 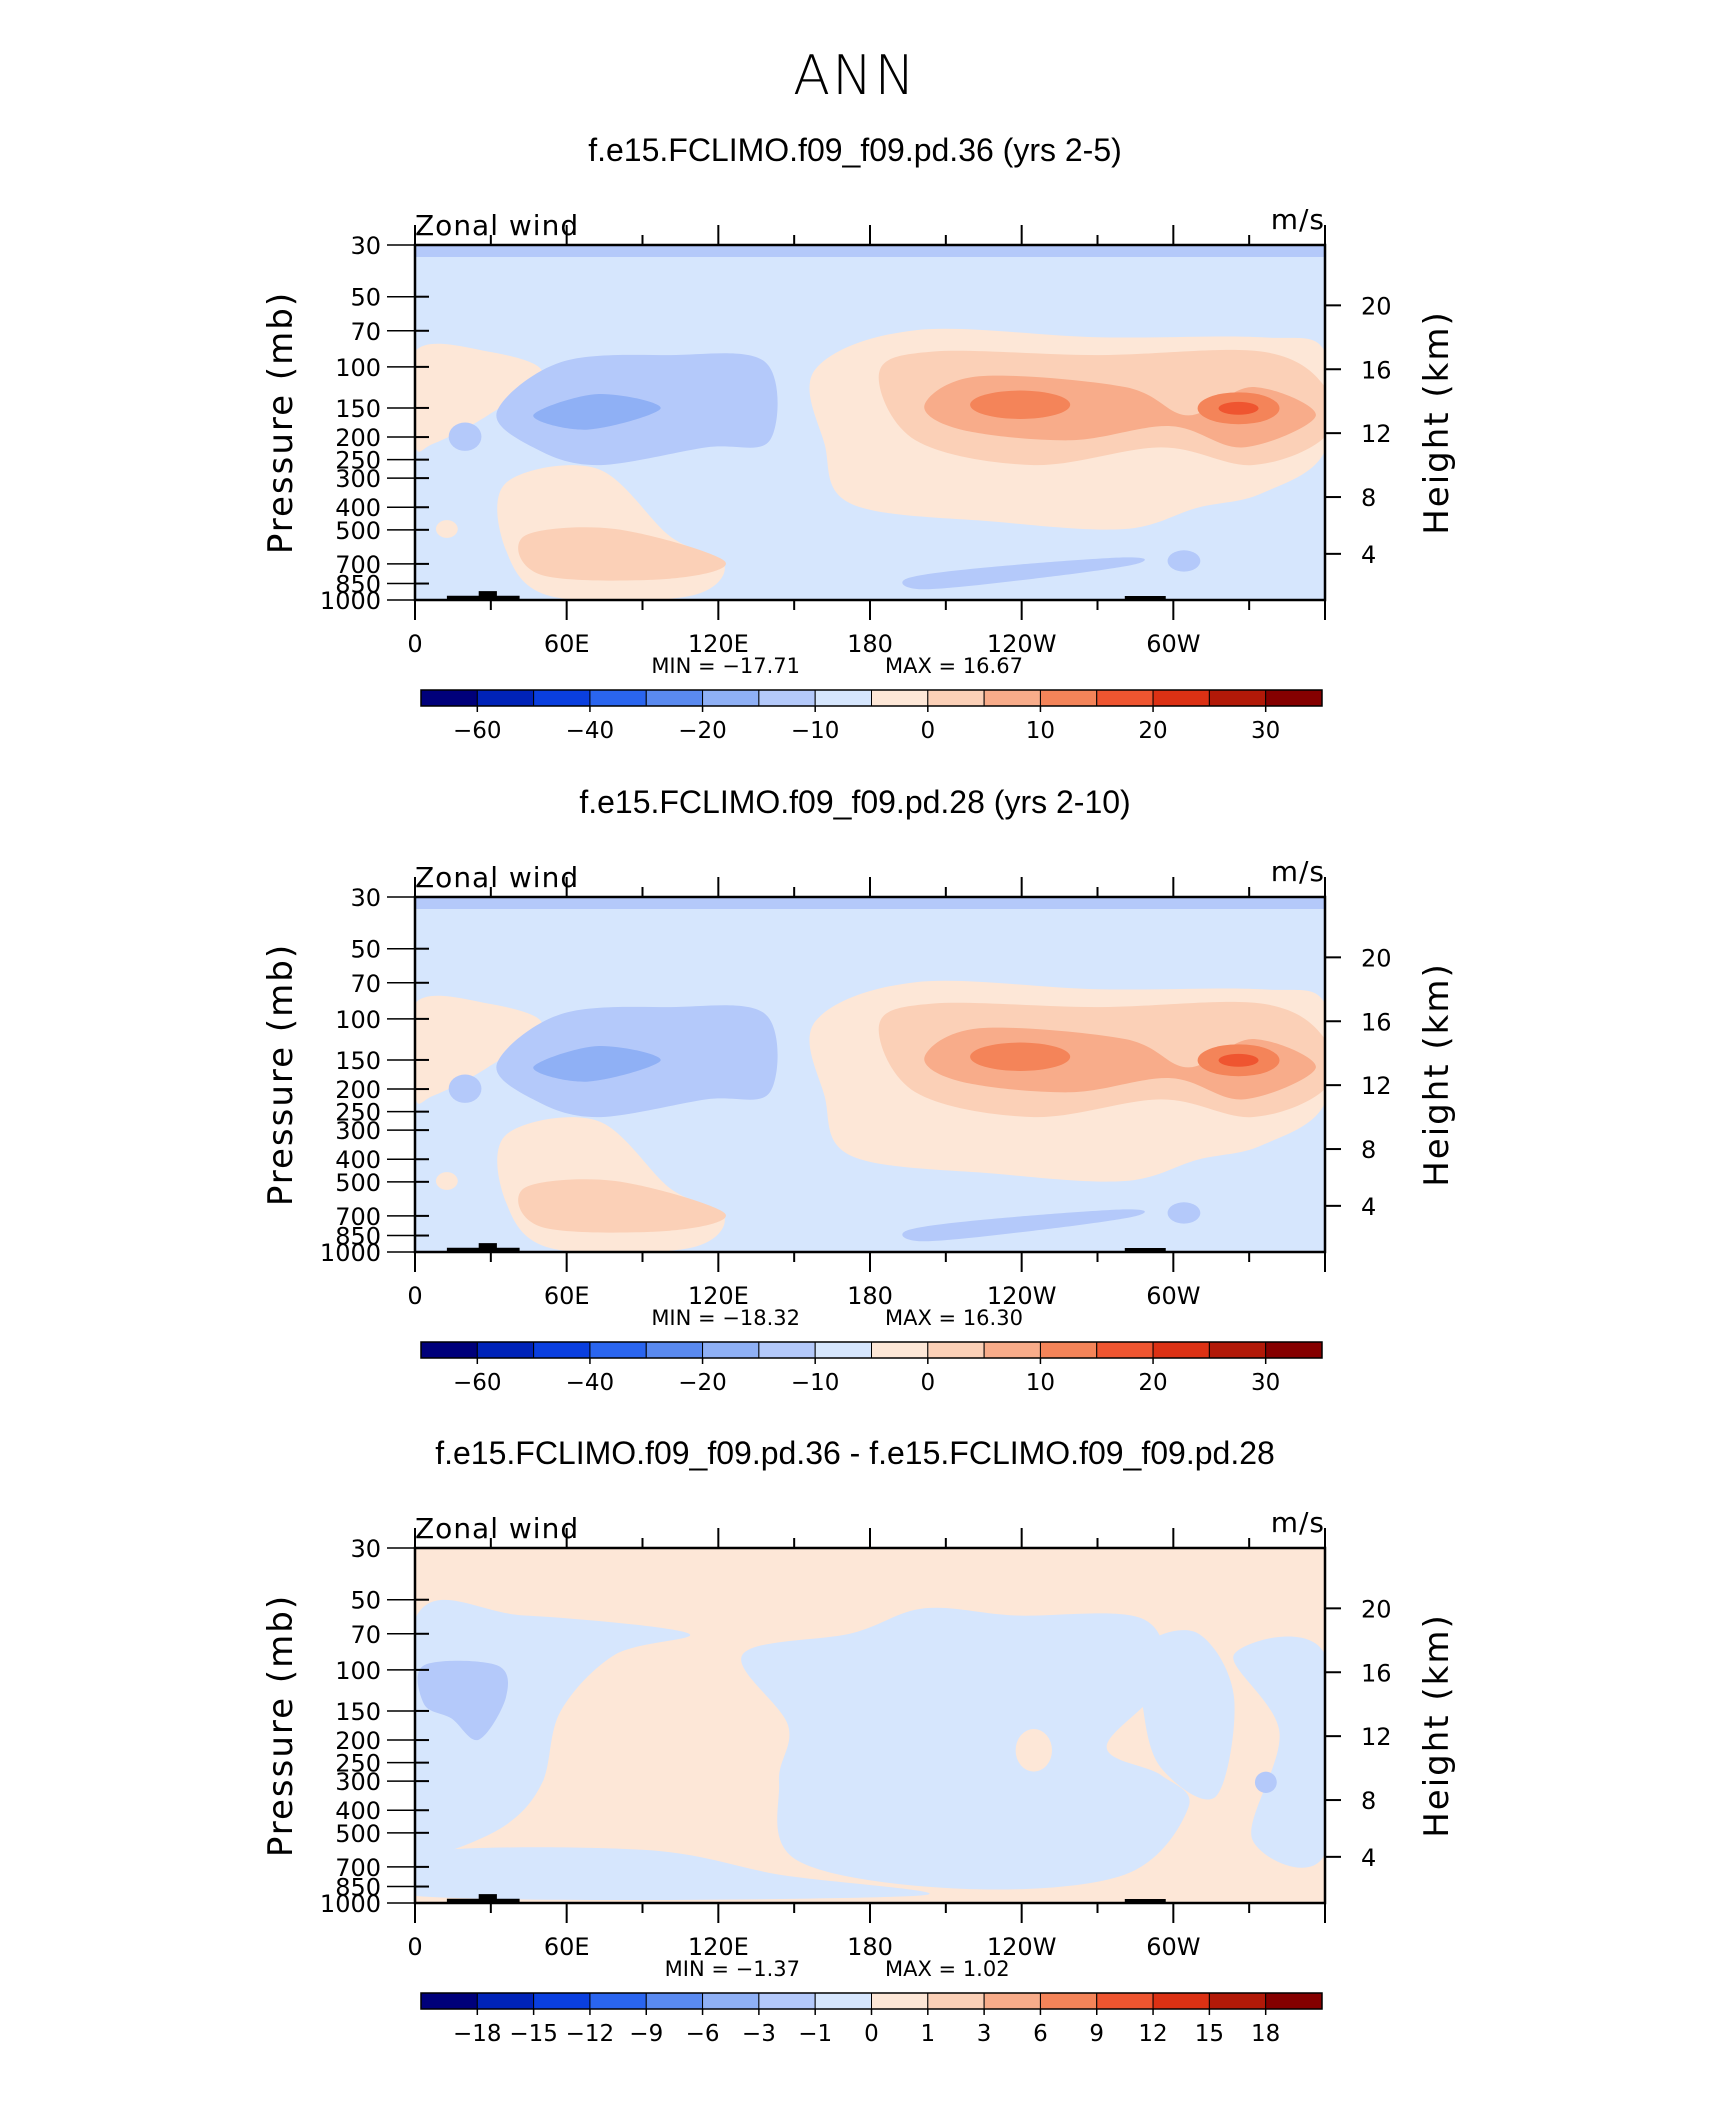 What do you see at coordinates (1173, 1947) in the screenshot?
I see `x-tick-label: 60W` at bounding box center [1173, 1947].